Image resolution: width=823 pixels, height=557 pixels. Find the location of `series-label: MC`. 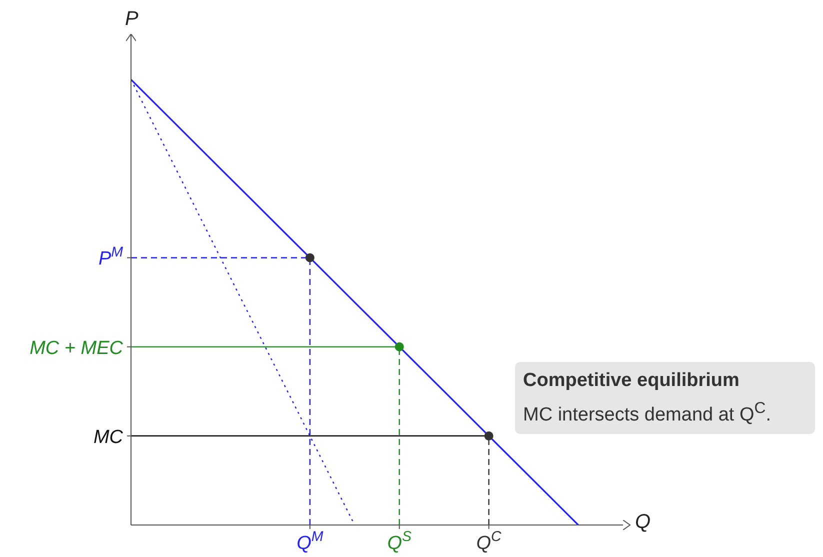

series-label: MC is located at coordinates (108, 437).